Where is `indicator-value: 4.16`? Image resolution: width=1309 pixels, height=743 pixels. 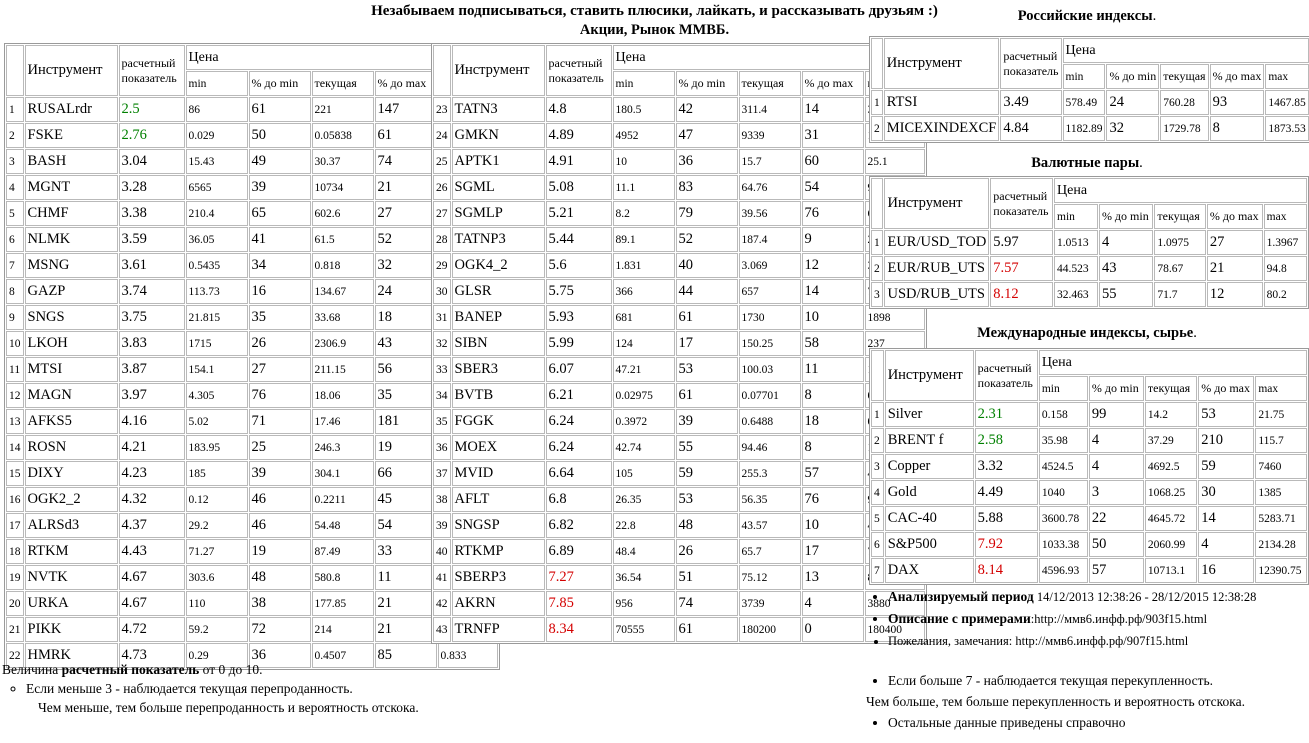
indicator-value: 4.16 is located at coordinates (151, 421).